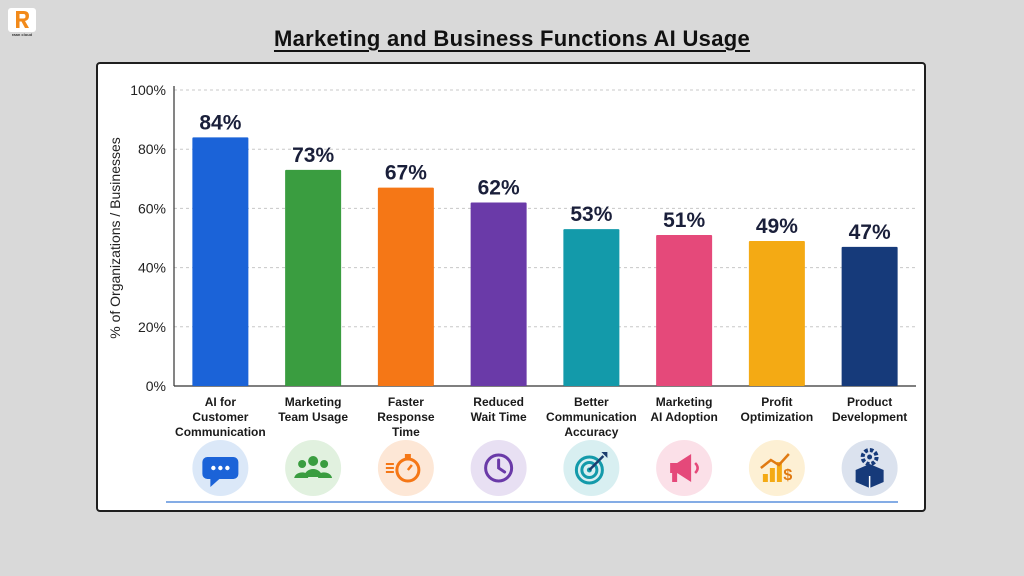 The image size is (1024, 576). Describe the element at coordinates (152, 208) in the screenshot. I see `y-tick-label: 60%` at that location.